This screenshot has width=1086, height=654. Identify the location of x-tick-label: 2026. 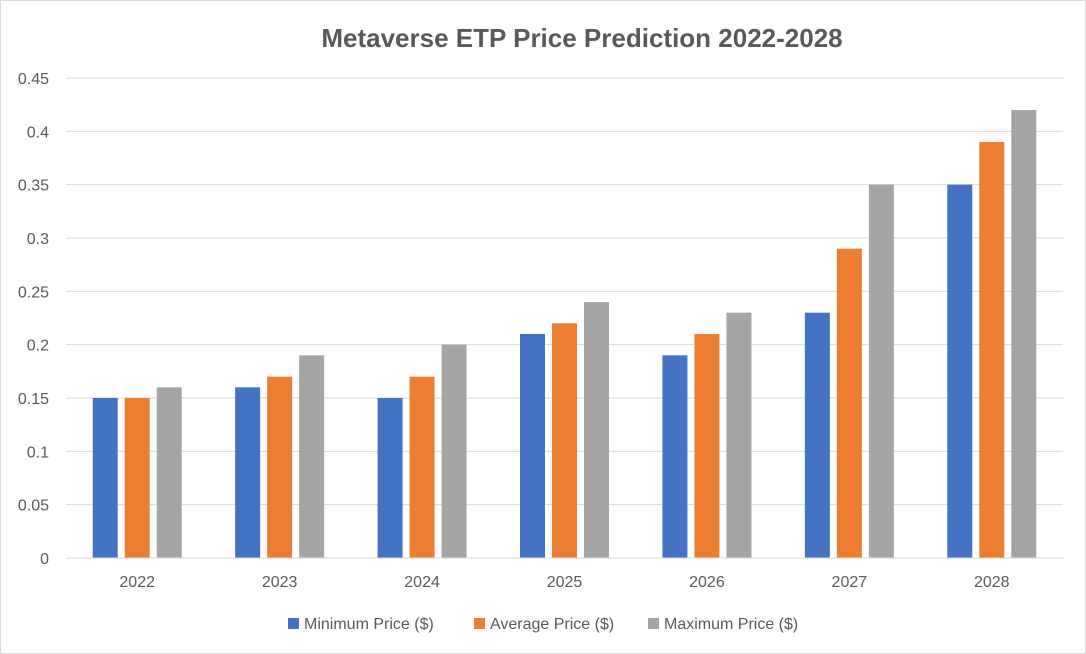
(707, 582).